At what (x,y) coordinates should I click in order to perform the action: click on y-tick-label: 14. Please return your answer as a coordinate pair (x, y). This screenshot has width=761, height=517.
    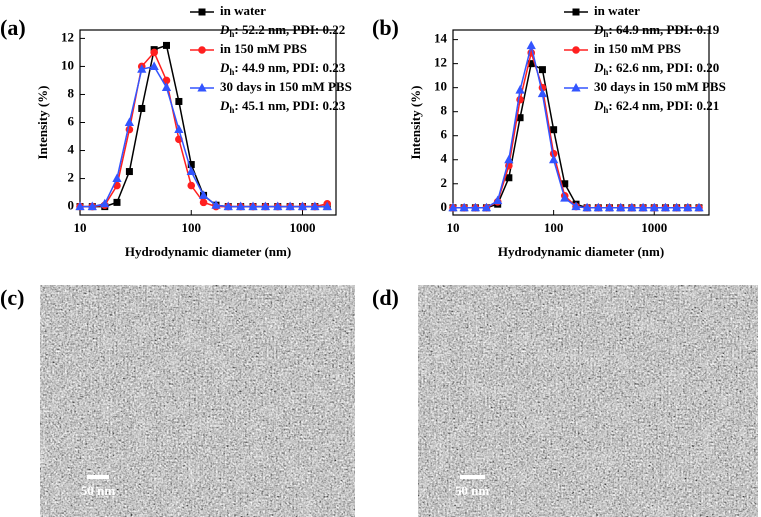
    Looking at the image, I should click on (441, 38).